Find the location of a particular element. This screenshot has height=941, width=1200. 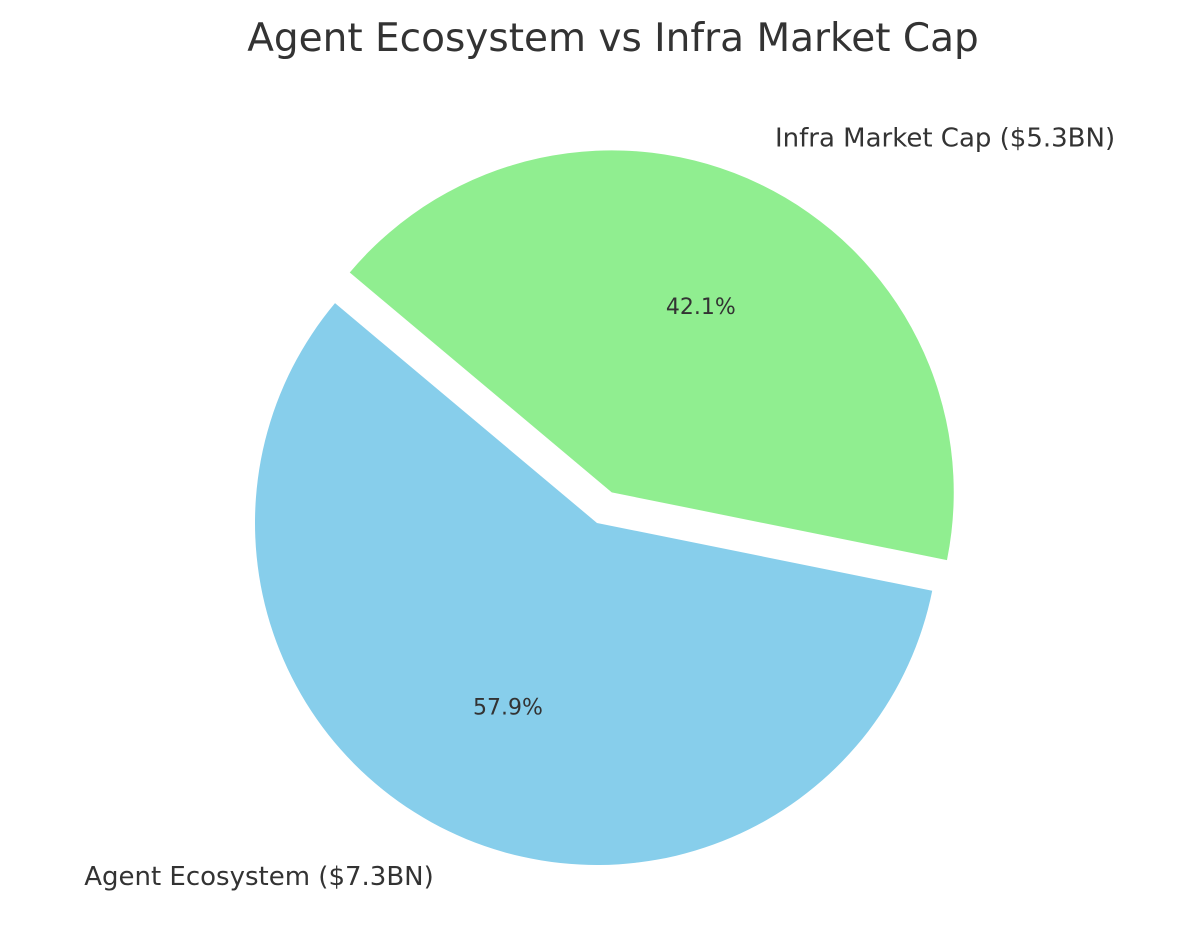

slice-label: Infra Market Cap ($5.3BN) is located at coordinates (945, 138).